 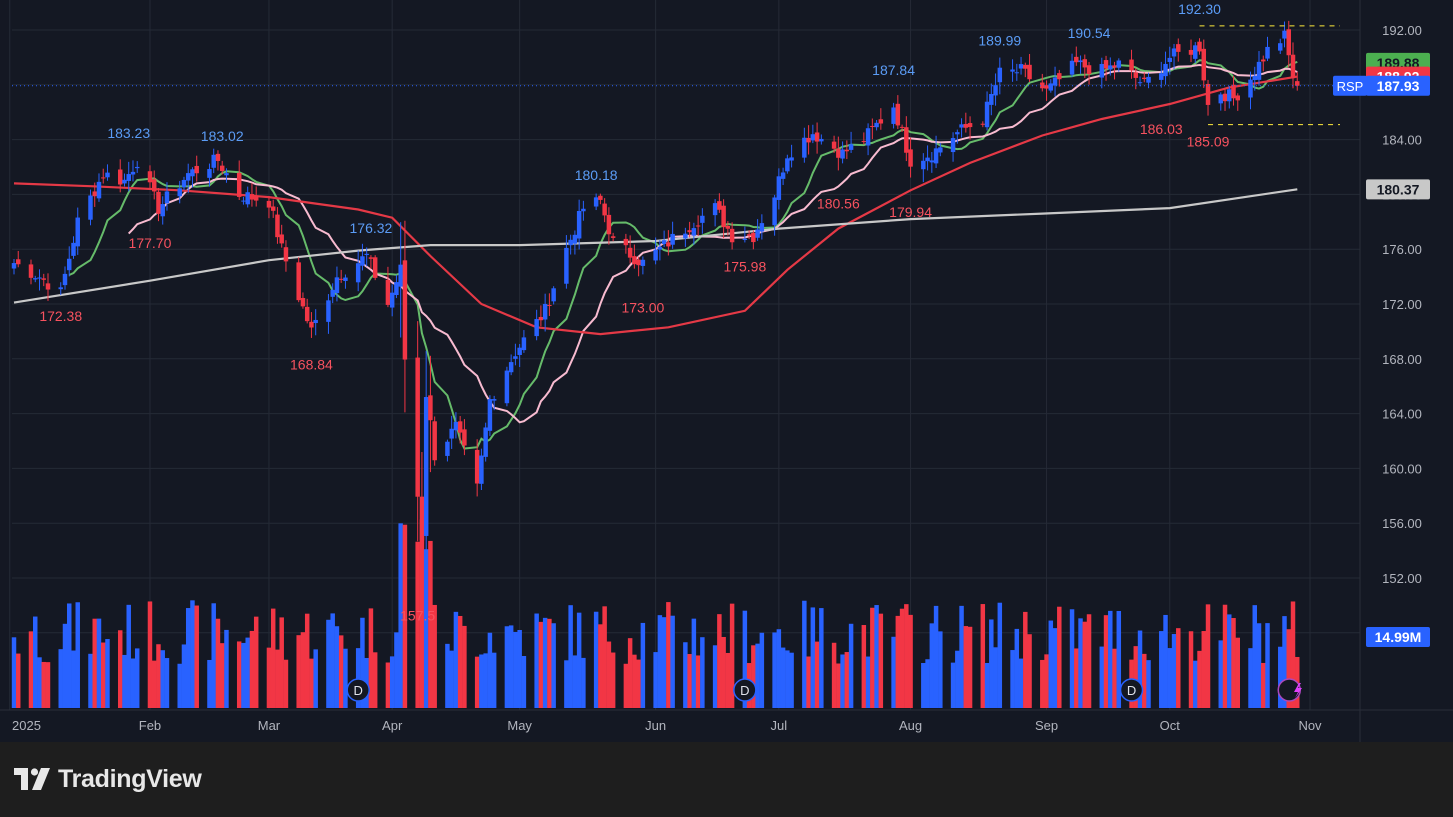 What do you see at coordinates (779, 725) in the screenshot?
I see `time-tick-label: Jul` at bounding box center [779, 725].